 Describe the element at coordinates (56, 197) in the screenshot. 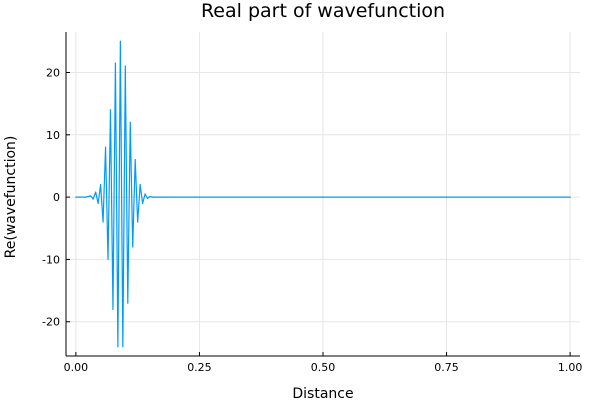

I see `y-tick-label: 0` at that location.